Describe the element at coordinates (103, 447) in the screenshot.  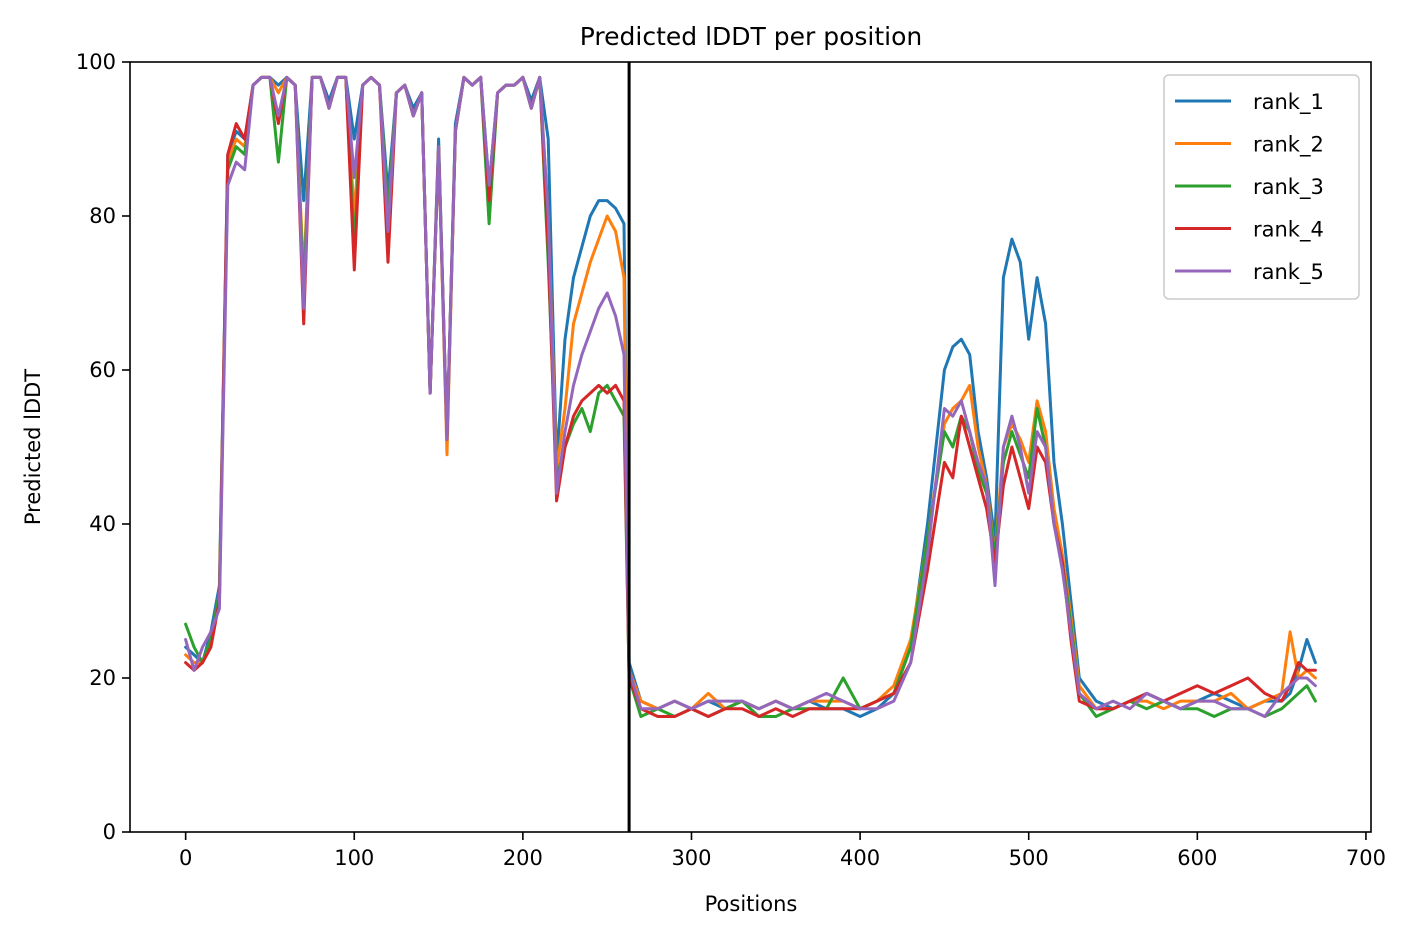
I see `y-axis: 0 20 40 60 80 100` at that location.